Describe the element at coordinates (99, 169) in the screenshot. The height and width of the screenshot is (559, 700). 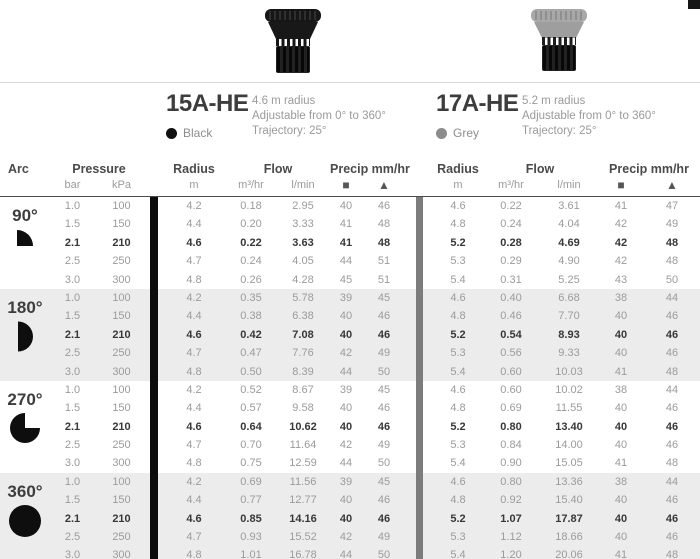
I see `col-header-pressure: Pressure` at that location.